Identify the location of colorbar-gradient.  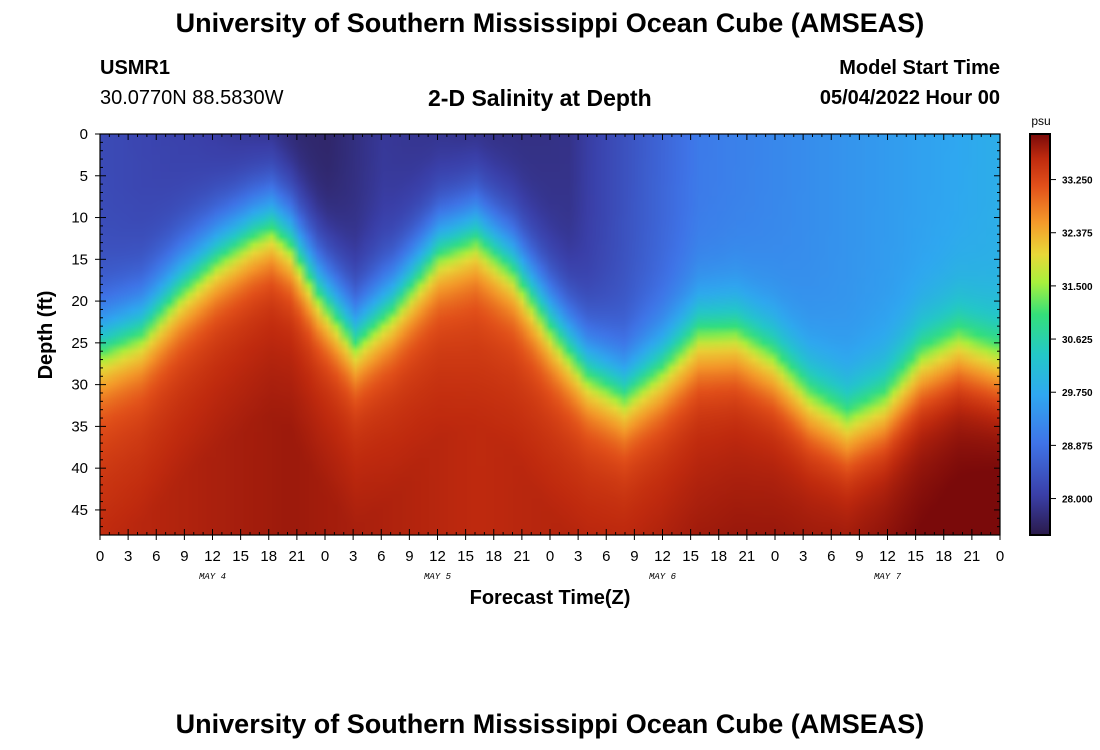
(1040, 334).